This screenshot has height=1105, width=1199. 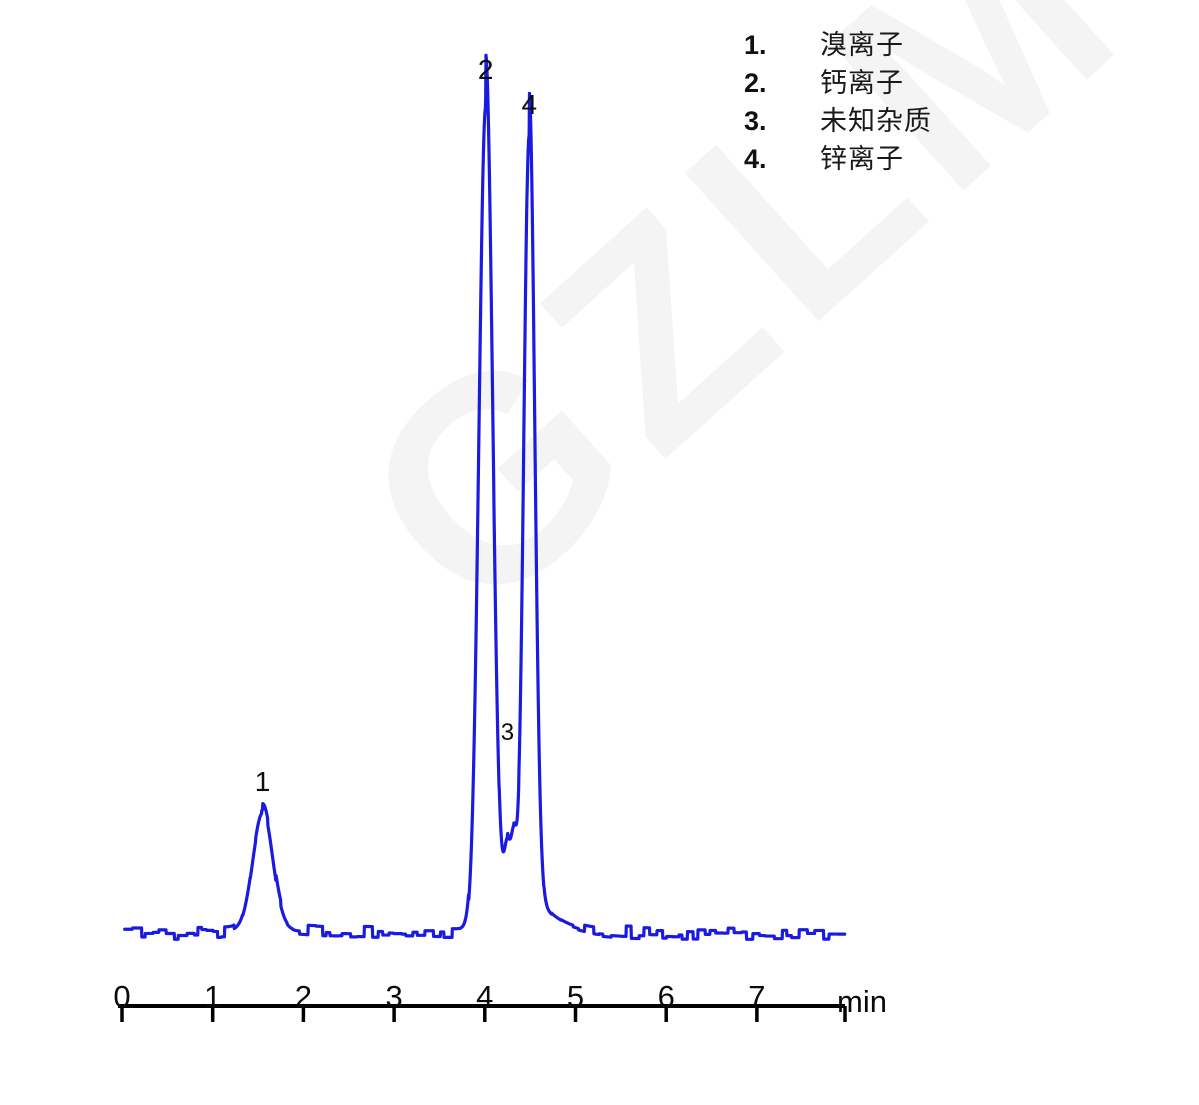 I want to click on peak-label-1: 1, so click(x=262, y=781).